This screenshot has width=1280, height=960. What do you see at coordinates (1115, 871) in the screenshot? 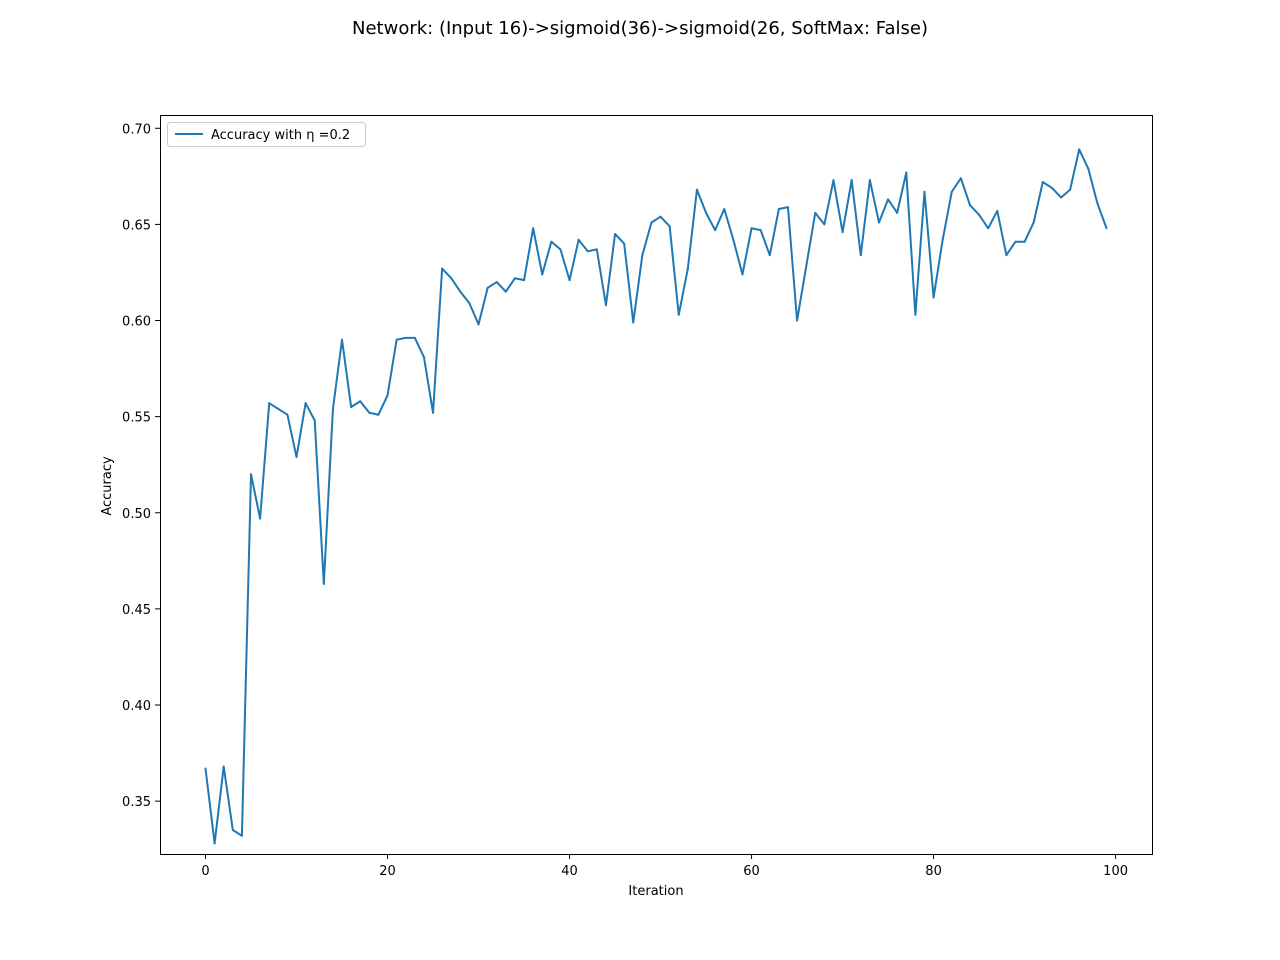
I see `x-tick-label: 100` at bounding box center [1115, 871].